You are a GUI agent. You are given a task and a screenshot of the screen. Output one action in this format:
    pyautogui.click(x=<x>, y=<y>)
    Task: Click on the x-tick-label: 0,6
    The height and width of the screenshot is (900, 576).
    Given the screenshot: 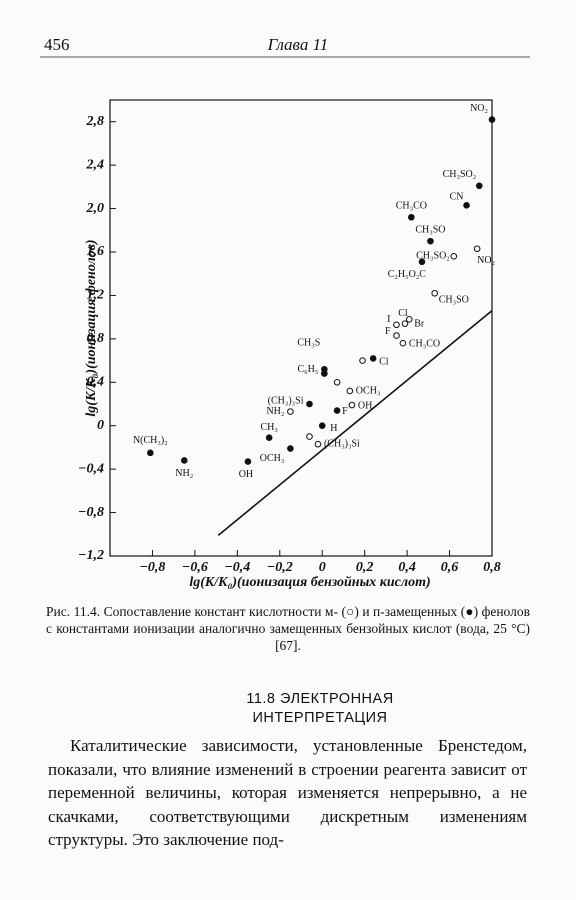 What is the action you would take?
    pyautogui.click(x=450, y=567)
    